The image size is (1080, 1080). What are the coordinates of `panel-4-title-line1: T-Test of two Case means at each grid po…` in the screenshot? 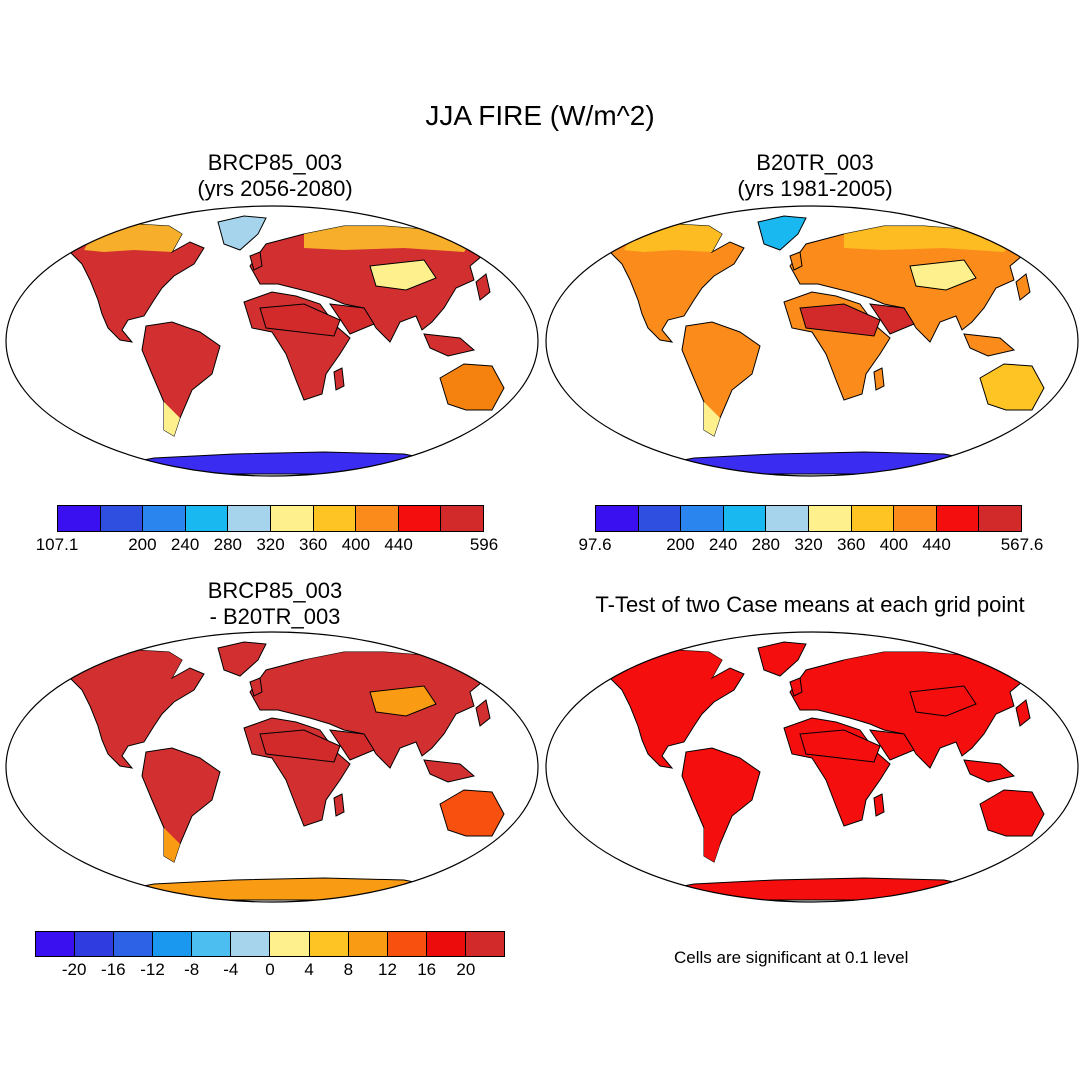 It's located at (810, 604).